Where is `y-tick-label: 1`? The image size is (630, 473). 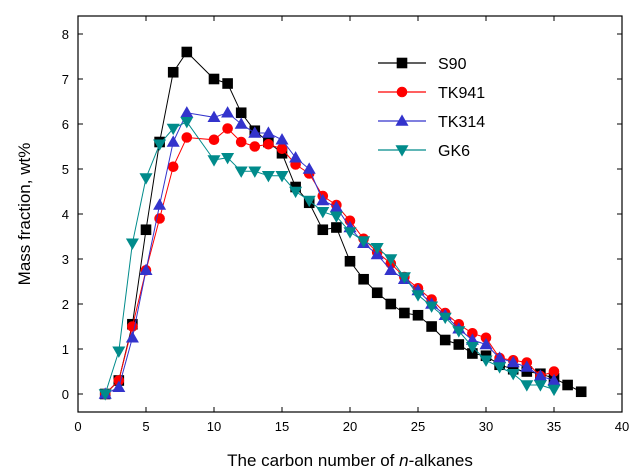 y-tick-label: 1 is located at coordinates (65, 349).